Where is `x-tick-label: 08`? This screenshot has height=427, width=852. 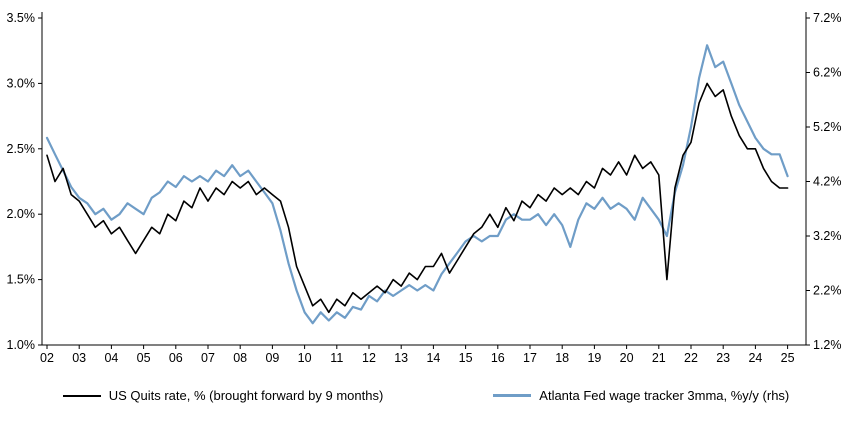 x-tick-label: 08 is located at coordinates (240, 358).